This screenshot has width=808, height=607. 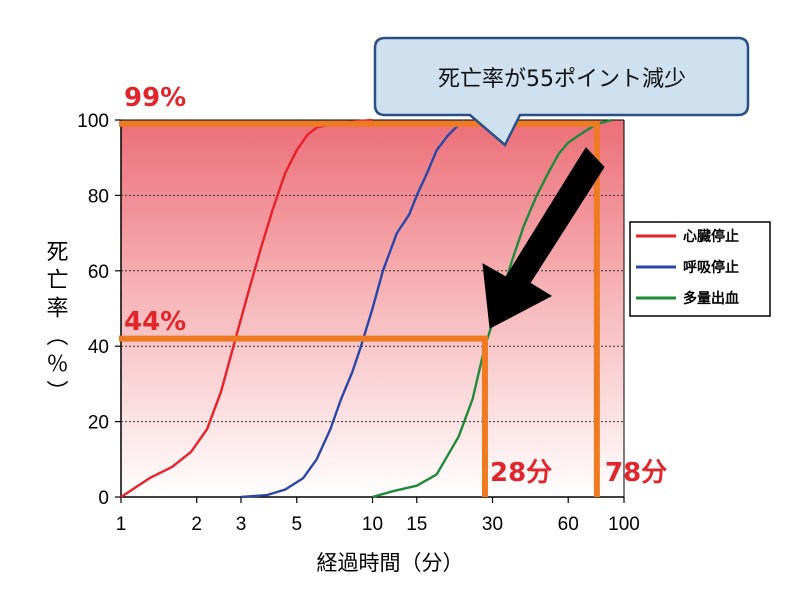 I want to click on x-tick-label: 2, so click(x=196, y=524).